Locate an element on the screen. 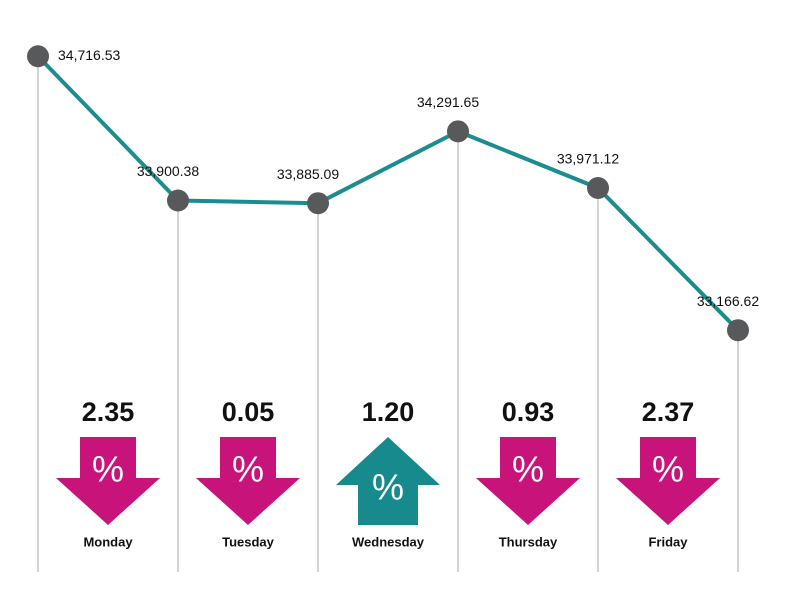 The width and height of the screenshot is (800, 600). change-value: 2.37 is located at coordinates (668, 412).